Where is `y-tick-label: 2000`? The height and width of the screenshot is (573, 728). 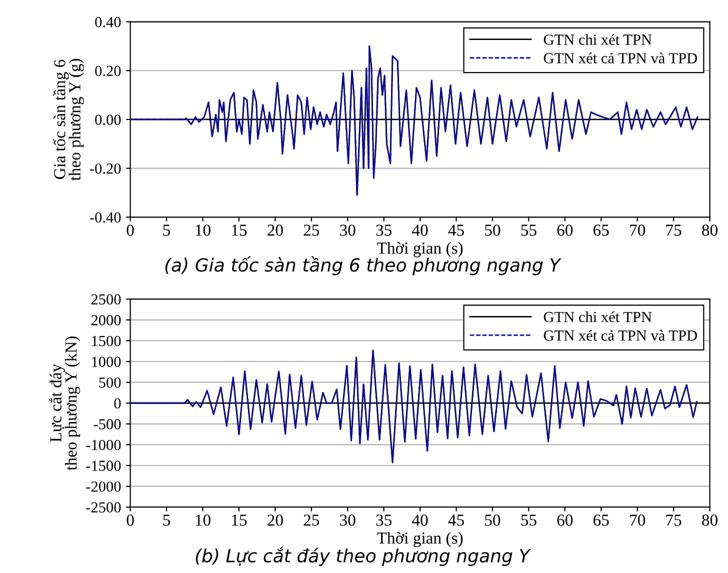
y-tick-label: 2000 is located at coordinates (106, 320).